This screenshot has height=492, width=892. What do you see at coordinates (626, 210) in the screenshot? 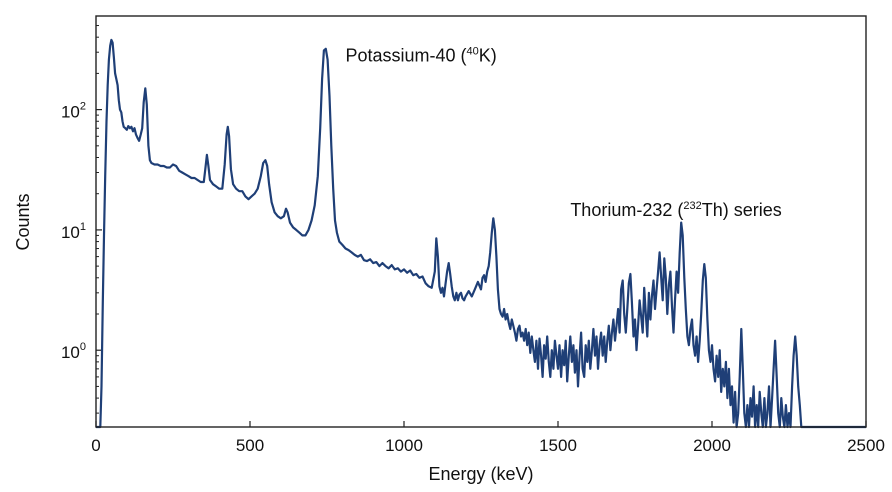
I see `annotation-thorium-pre: Thorium-232 (` at bounding box center [626, 210].